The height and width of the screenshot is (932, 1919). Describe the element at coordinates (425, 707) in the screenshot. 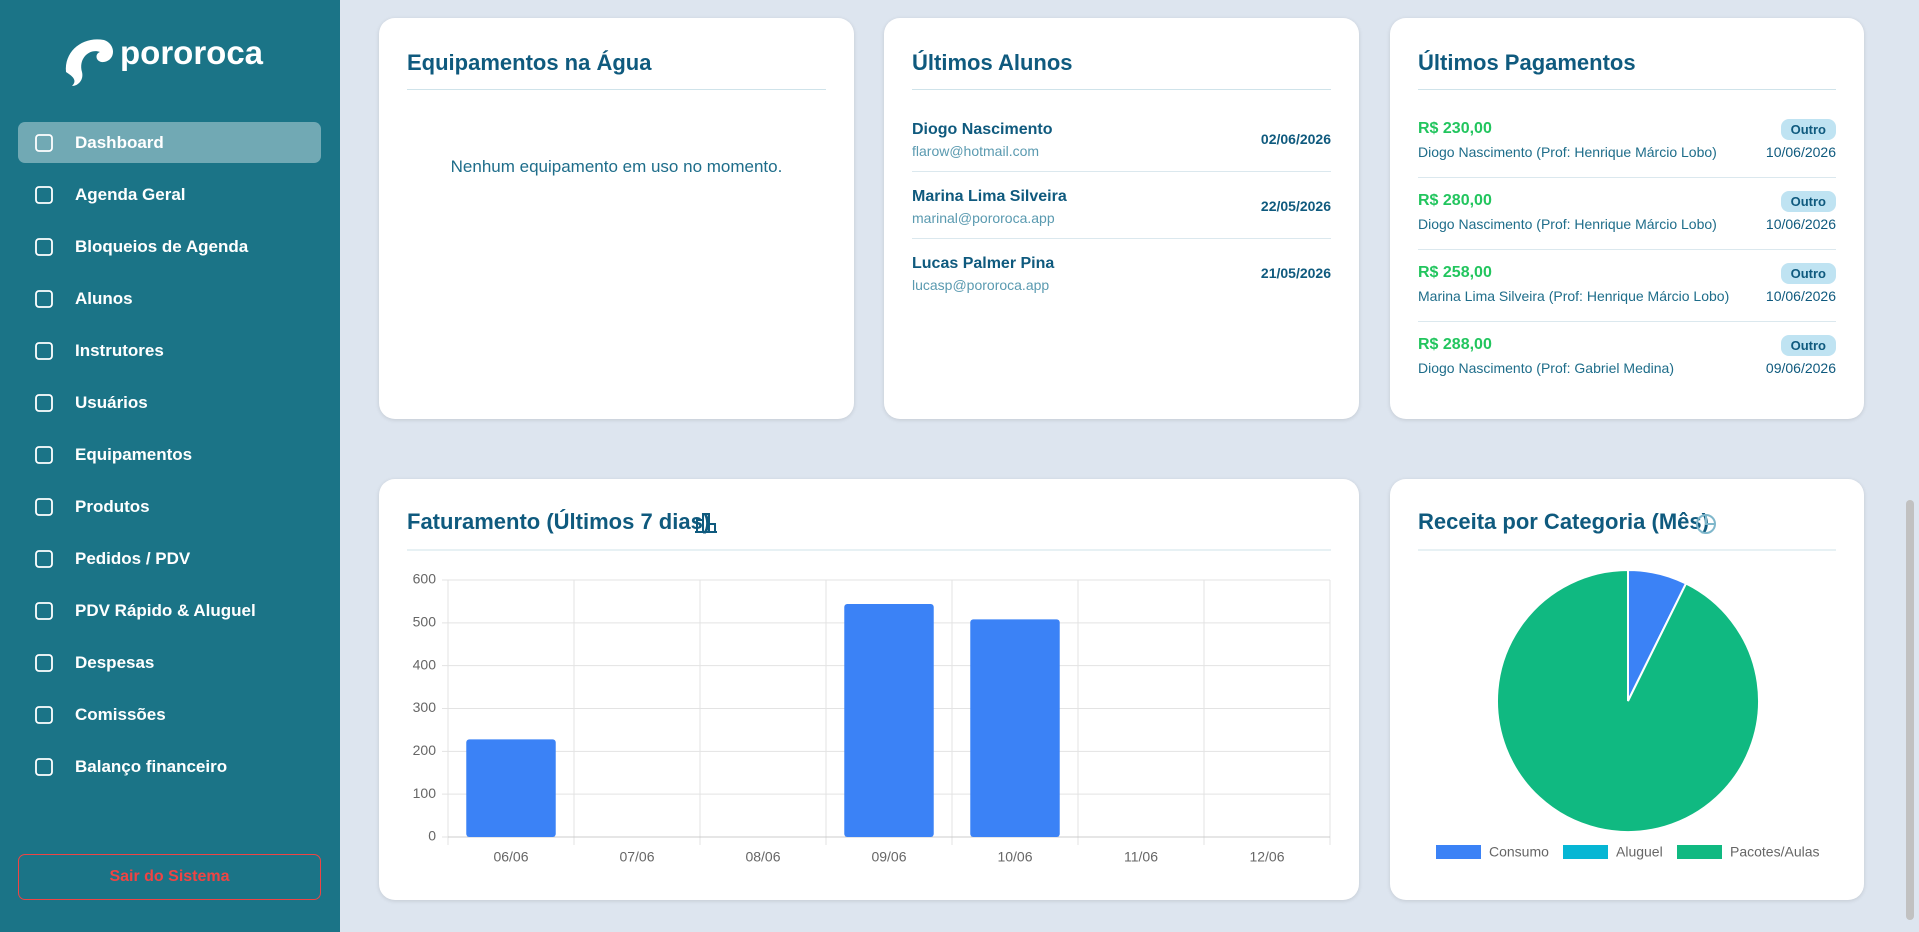

I see `y-tick-label: 300` at that location.